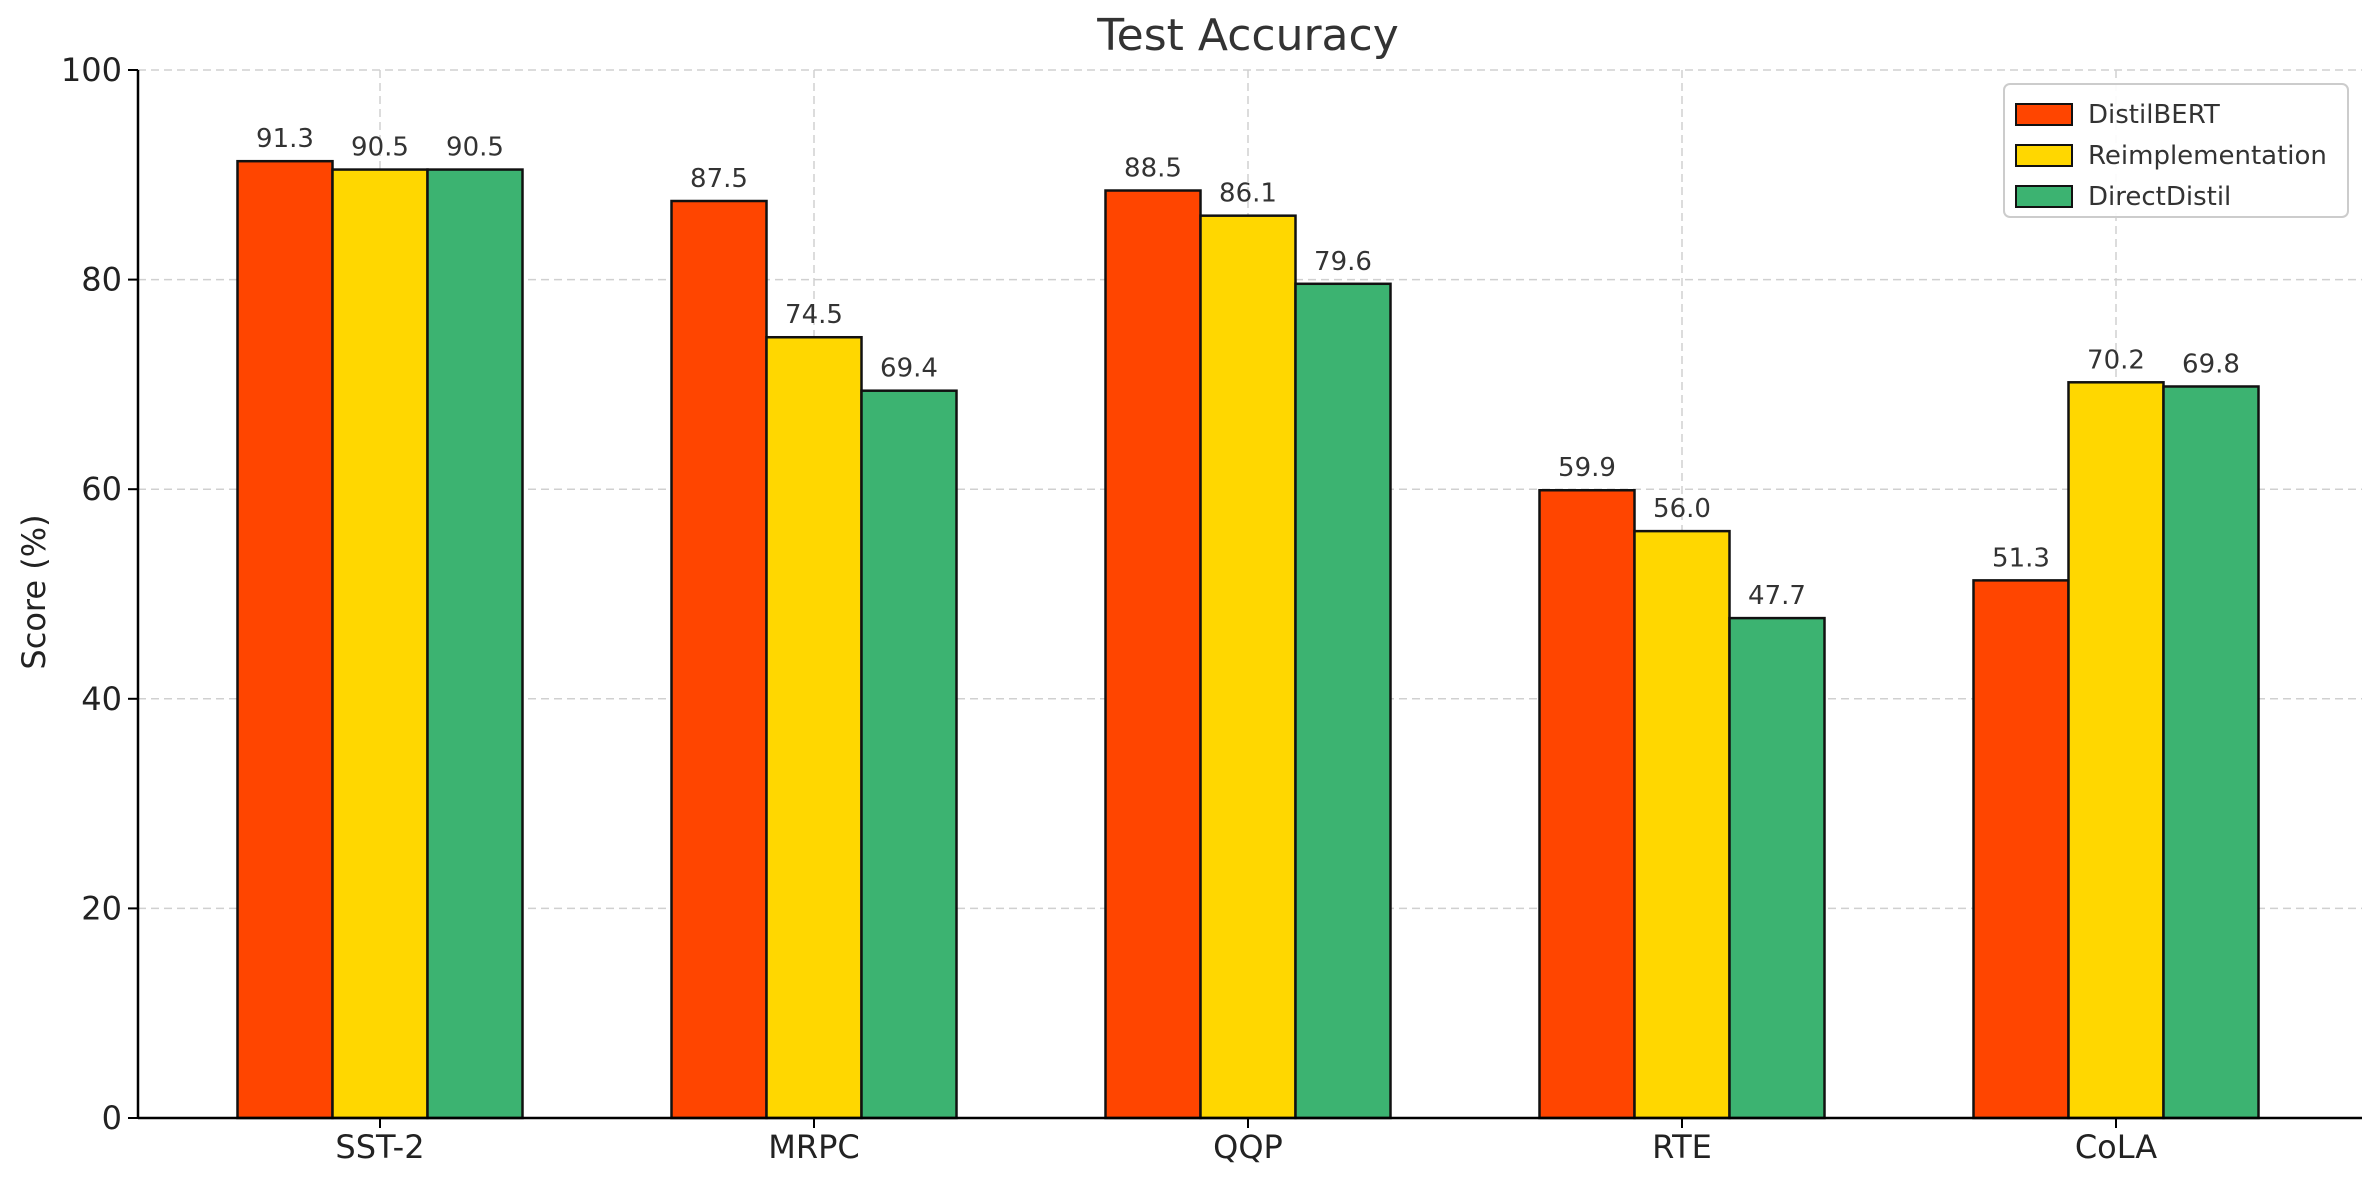 This screenshot has width=2379, height=1180. I want to click on data-label: 56.0, so click(1682, 509).